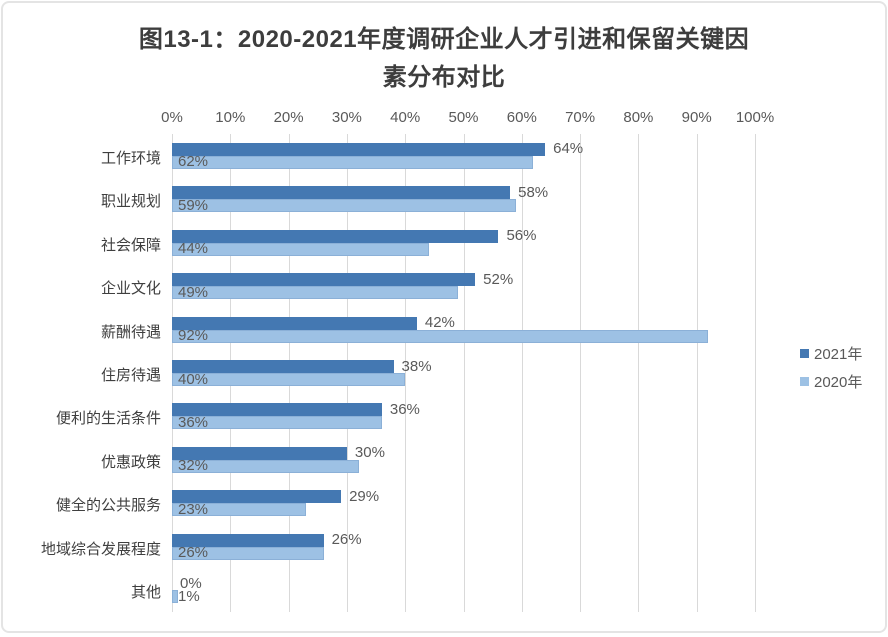 This screenshot has height=637, width=888. What do you see at coordinates (277, 410) in the screenshot?
I see `bar-2021-便利的生活条件` at bounding box center [277, 410].